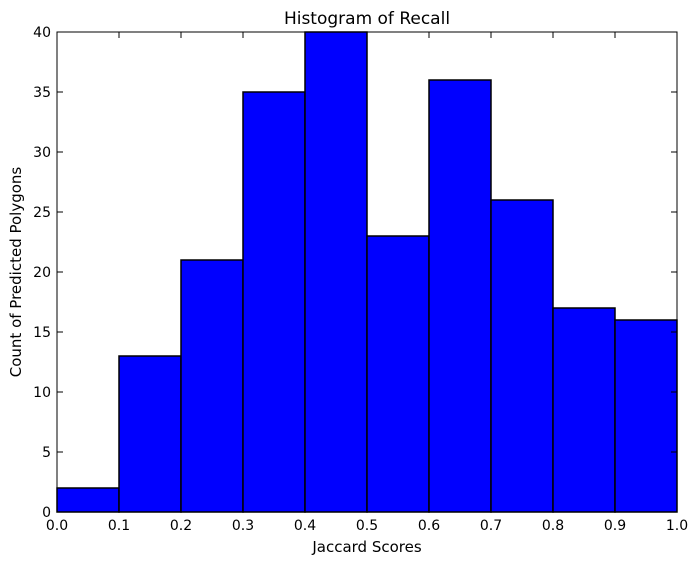 The height and width of the screenshot is (564, 698). What do you see at coordinates (42, 93) in the screenshot?
I see `y-tick-label-7: 35` at bounding box center [42, 93].